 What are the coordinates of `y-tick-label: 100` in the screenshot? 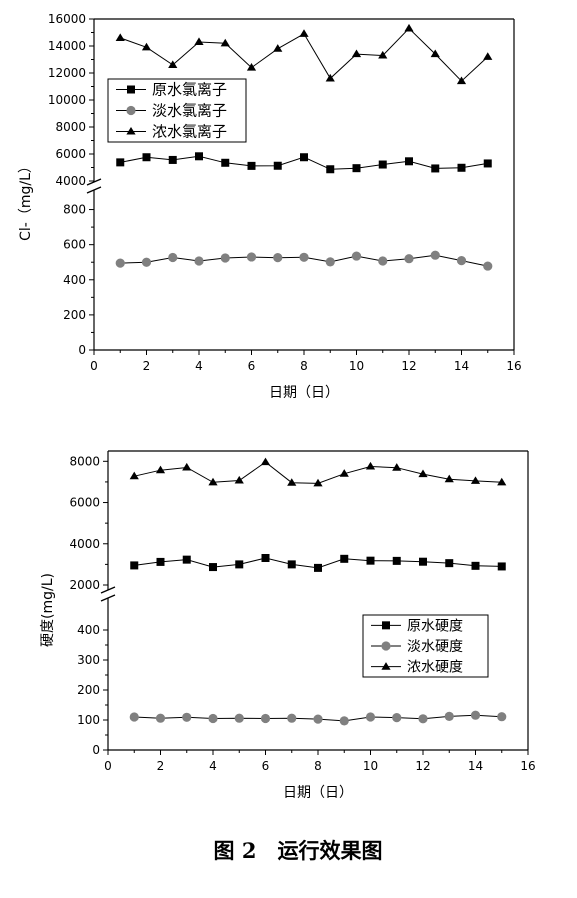 It's located at (88, 720).